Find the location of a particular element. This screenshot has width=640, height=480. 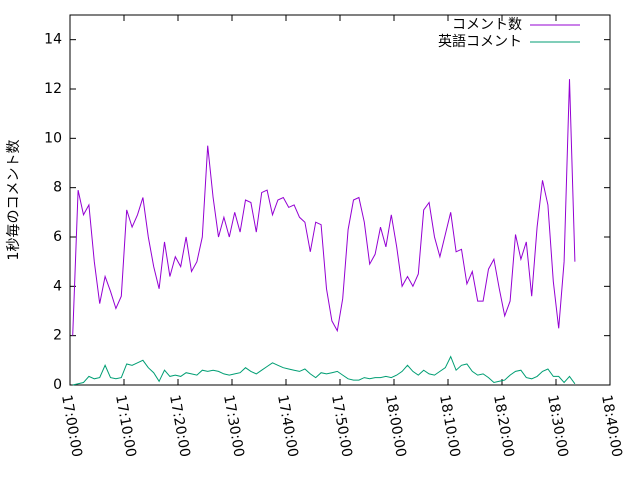

y-tick-label: 4 is located at coordinates (57, 286).